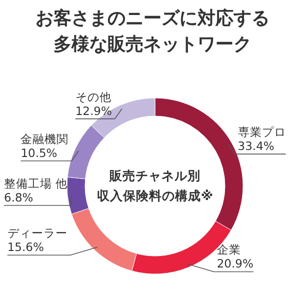 This screenshot has width=305, height=300. Describe the element at coordinates (256, 146) in the screenshot. I see `data-label: 33.4%` at that location.